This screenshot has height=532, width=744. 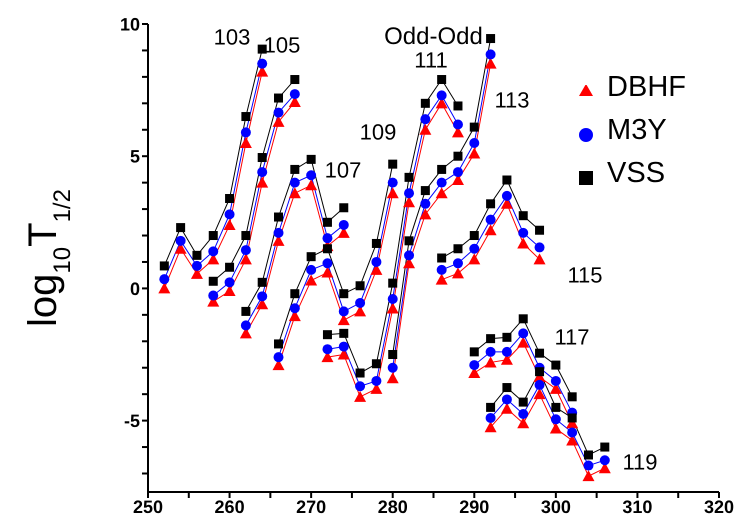 What do you see at coordinates (637, 130) in the screenshot?
I see `legend-label: M3Y` at bounding box center [637, 130].